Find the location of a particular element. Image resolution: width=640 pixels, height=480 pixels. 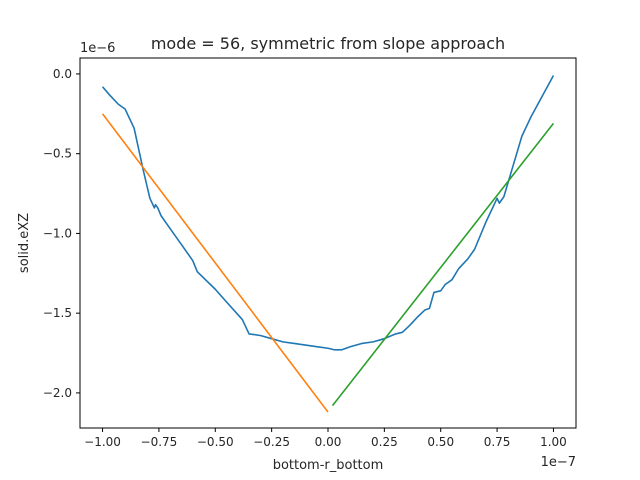

chart-title: mode = 56, symmetric from slope approach is located at coordinates (328, 43).